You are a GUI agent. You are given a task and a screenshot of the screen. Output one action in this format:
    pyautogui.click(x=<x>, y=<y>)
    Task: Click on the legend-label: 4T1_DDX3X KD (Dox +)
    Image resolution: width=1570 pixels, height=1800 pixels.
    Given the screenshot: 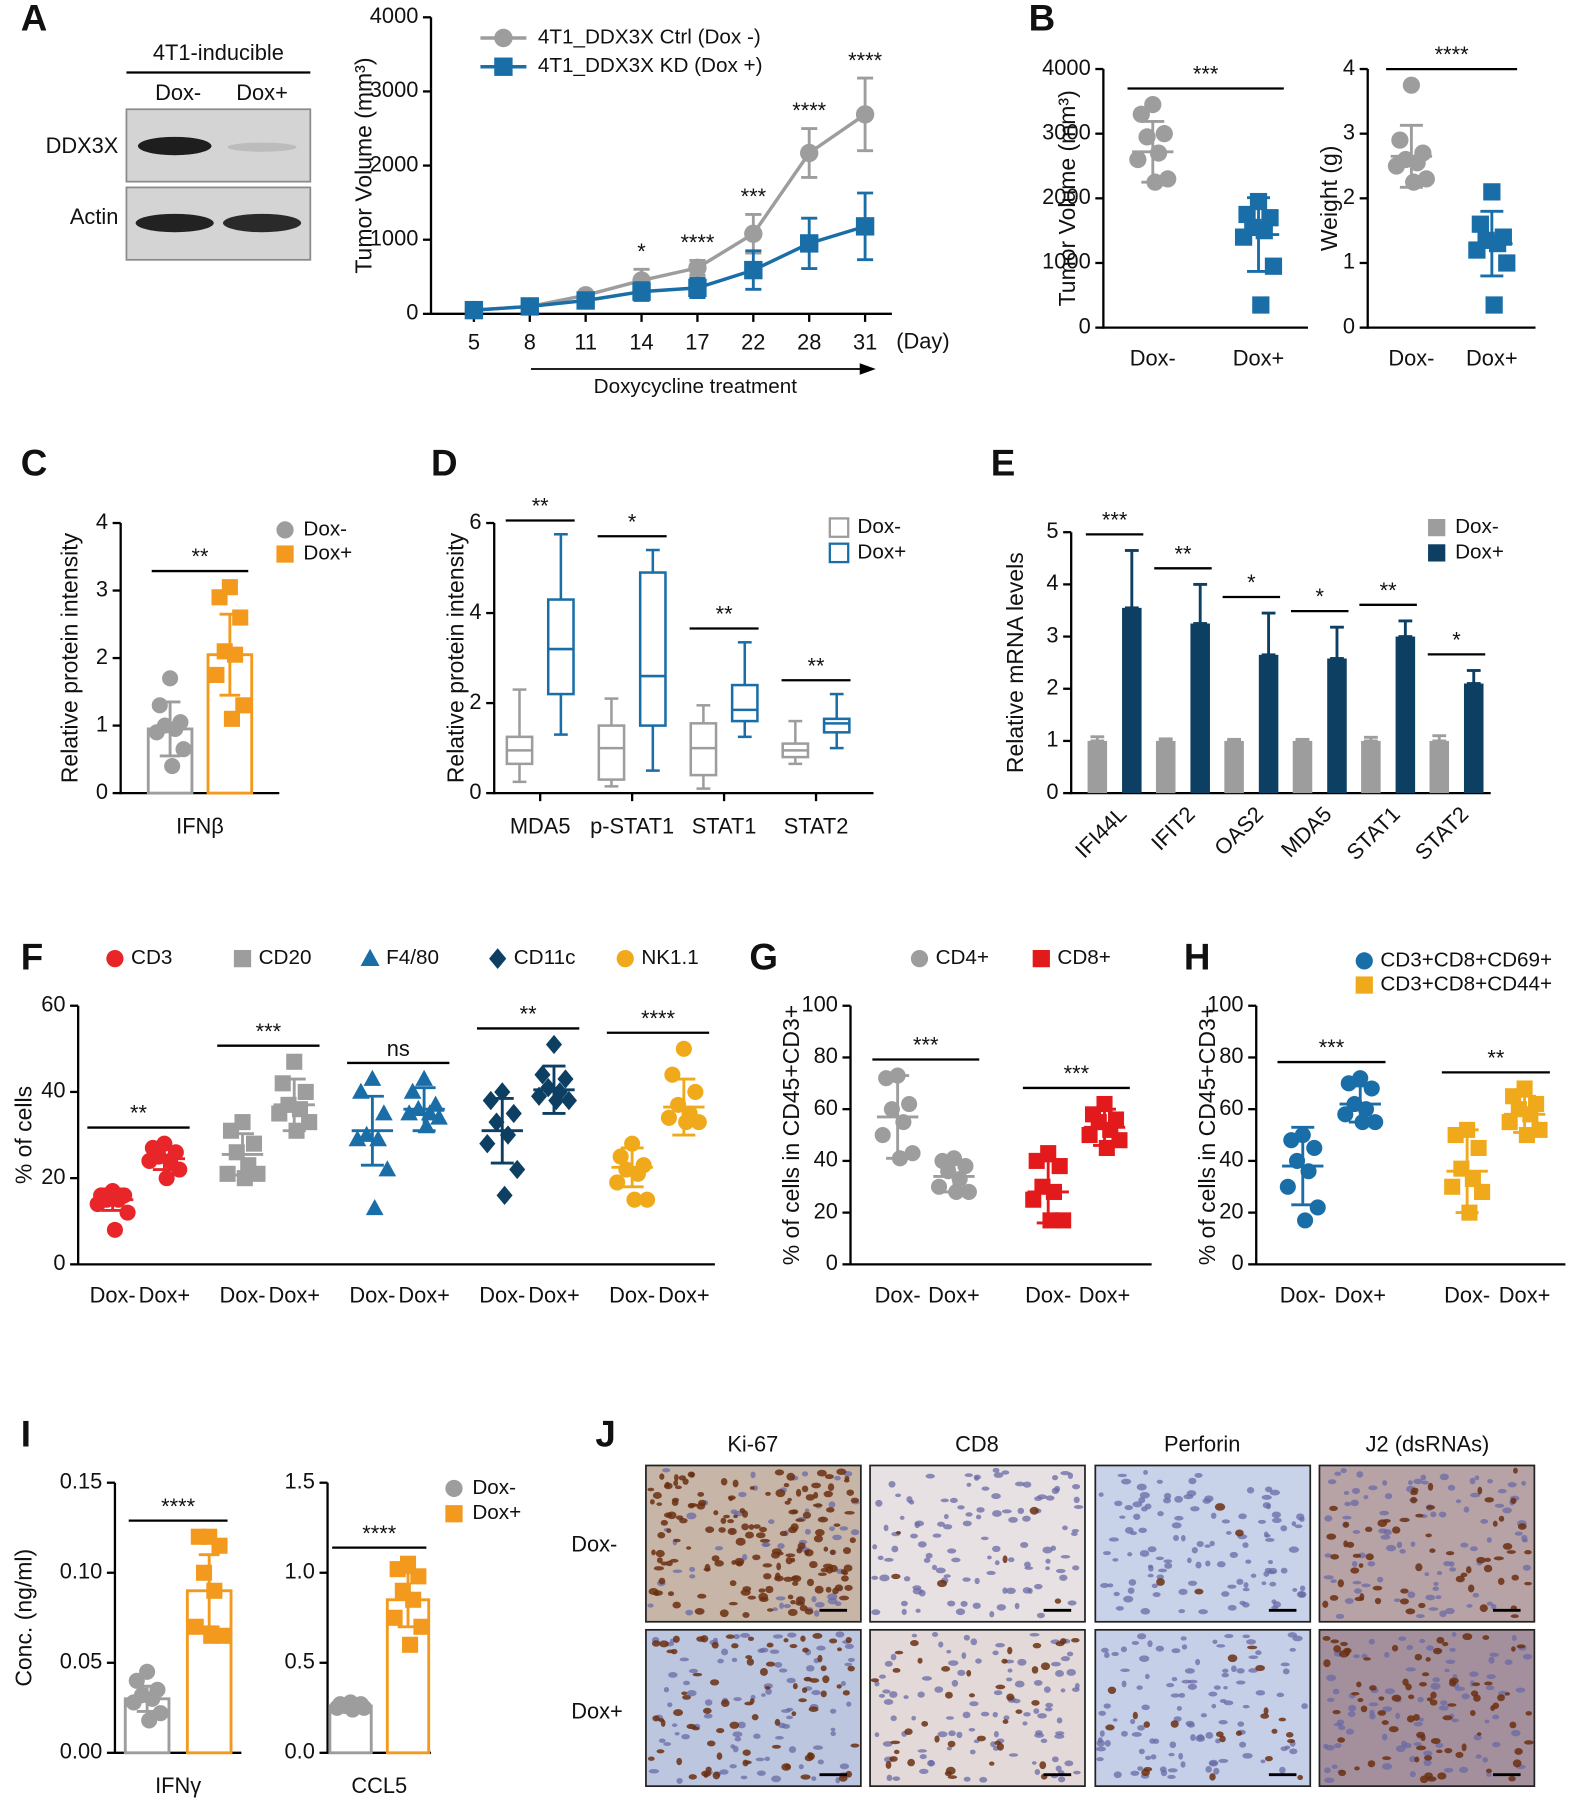 What is the action you would take?
    pyautogui.click(x=650, y=65)
    